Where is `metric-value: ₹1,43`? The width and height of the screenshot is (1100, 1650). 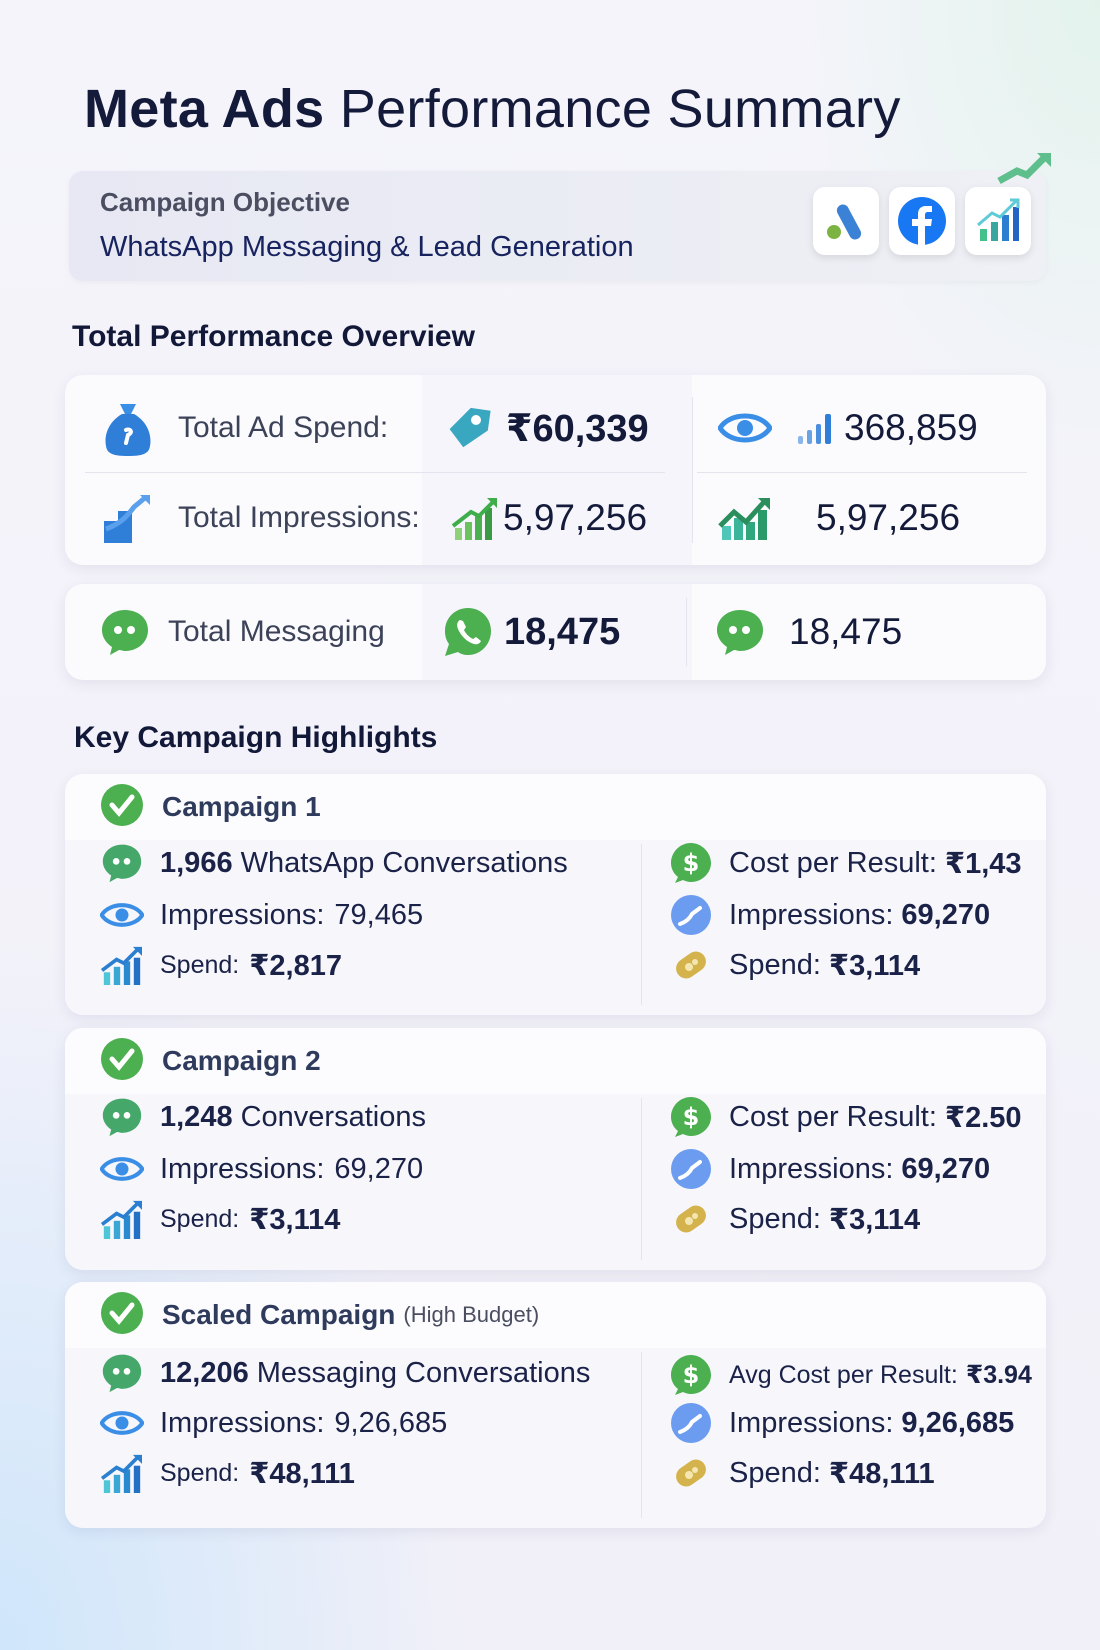
metric-value: ₹1,43 is located at coordinates (983, 863).